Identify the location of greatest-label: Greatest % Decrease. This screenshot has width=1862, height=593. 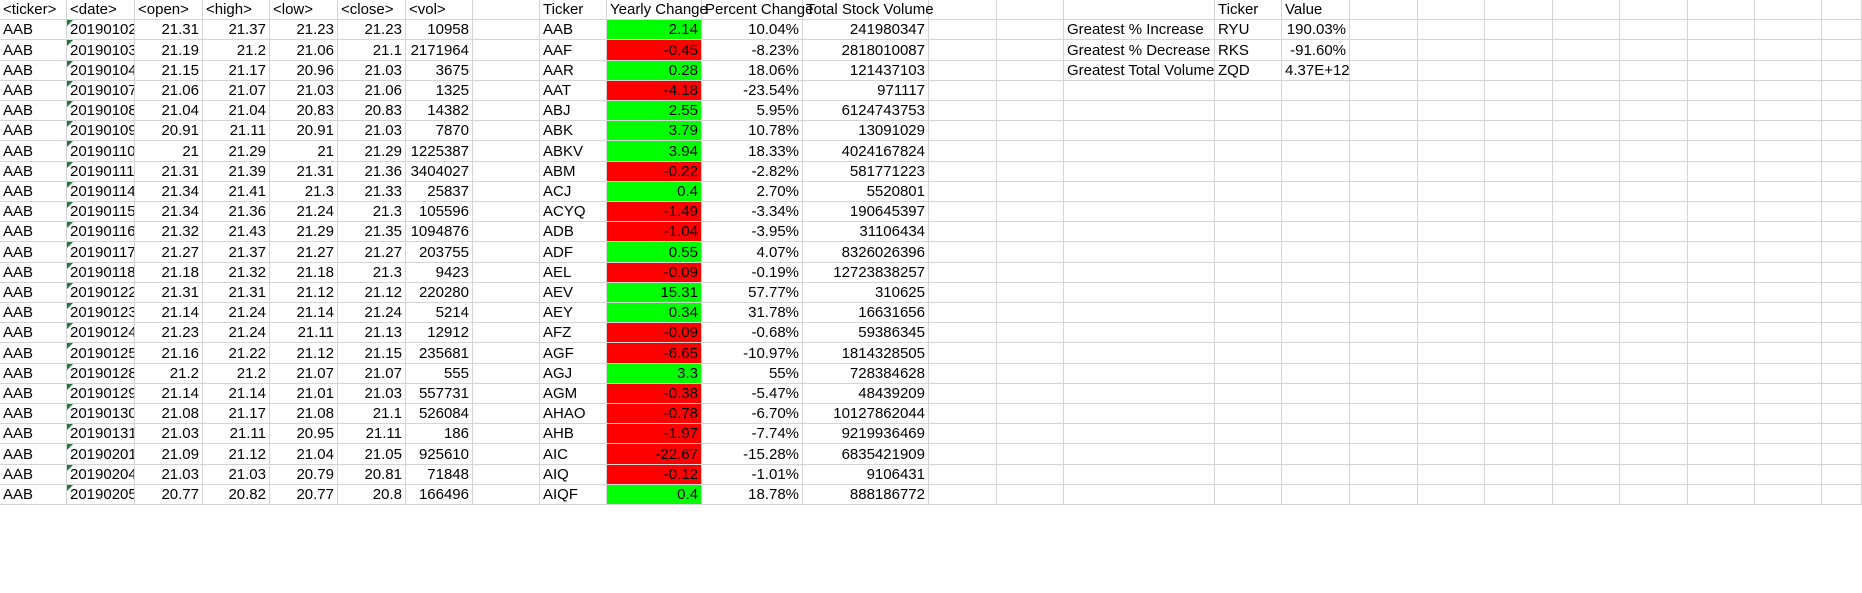
(1139, 50).